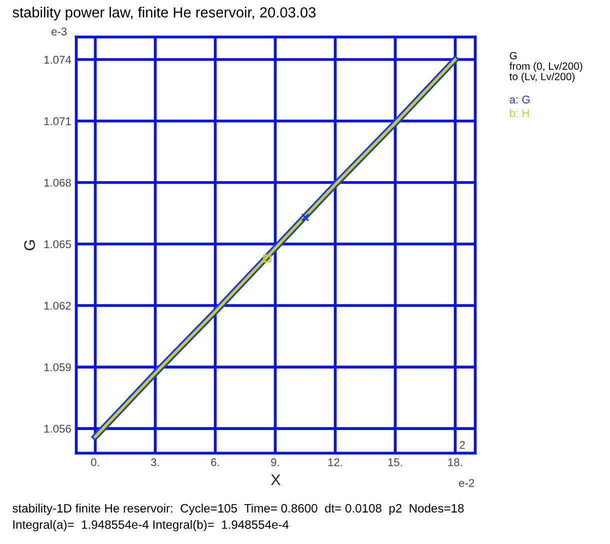 The width and height of the screenshot is (610, 544). What do you see at coordinates (57, 367) in the screenshot?
I see `y-tick-label: 1.059` at bounding box center [57, 367].